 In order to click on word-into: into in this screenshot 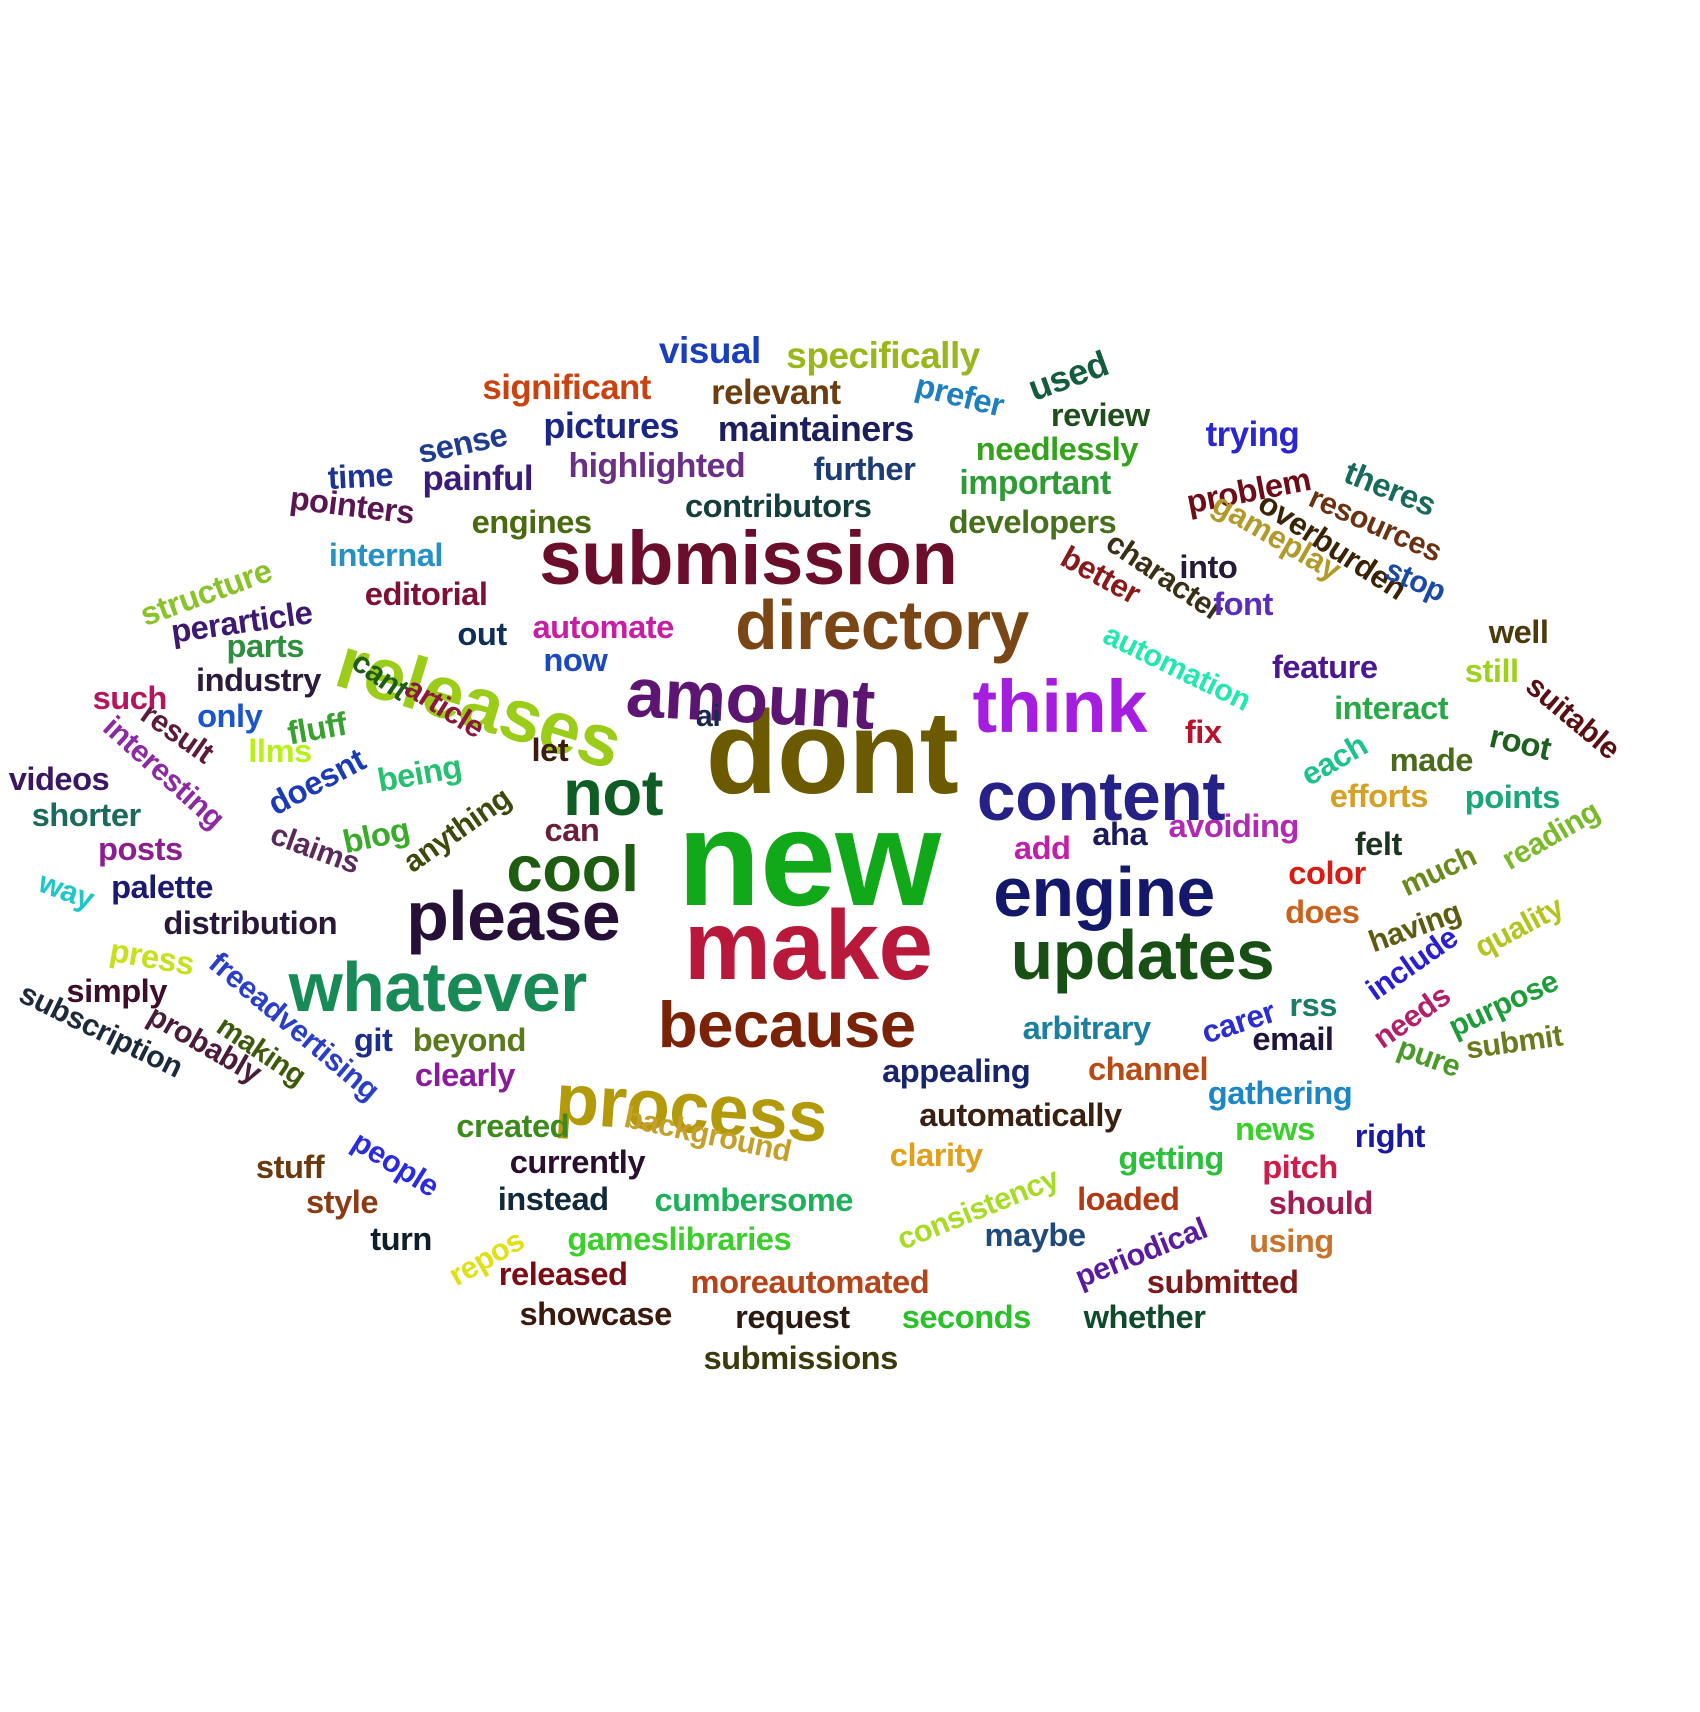, I will do `click(1208, 567)`.